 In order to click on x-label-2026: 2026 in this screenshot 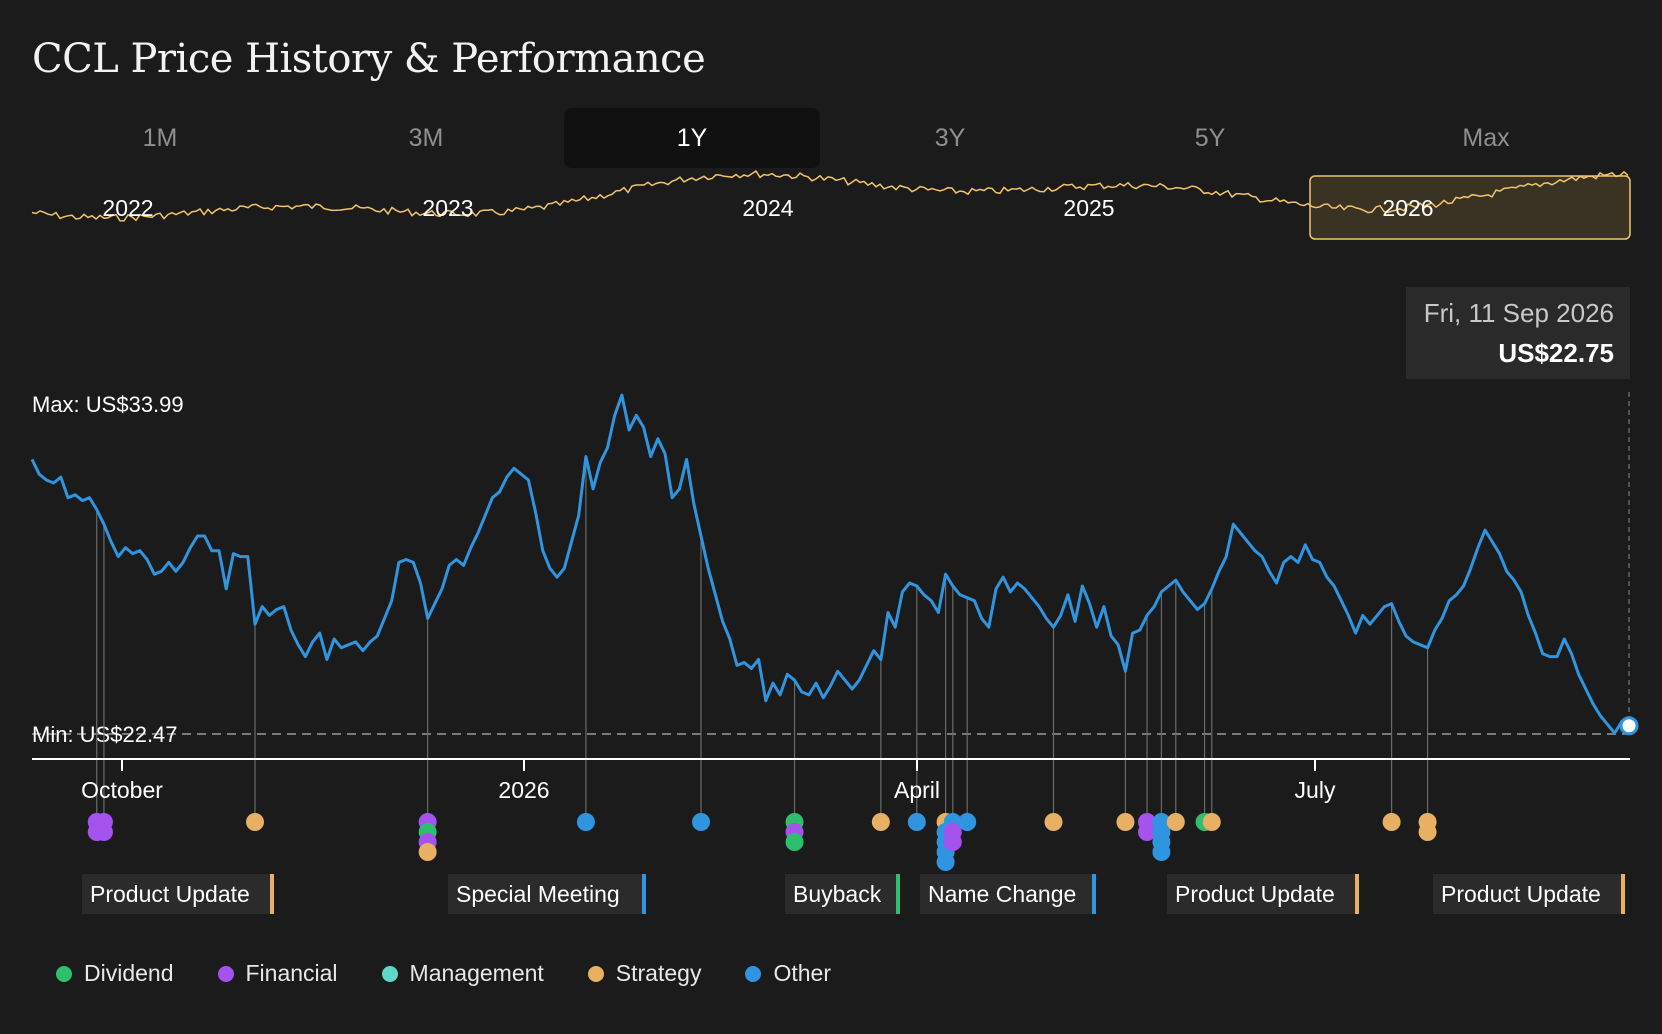, I will do `click(523, 790)`.